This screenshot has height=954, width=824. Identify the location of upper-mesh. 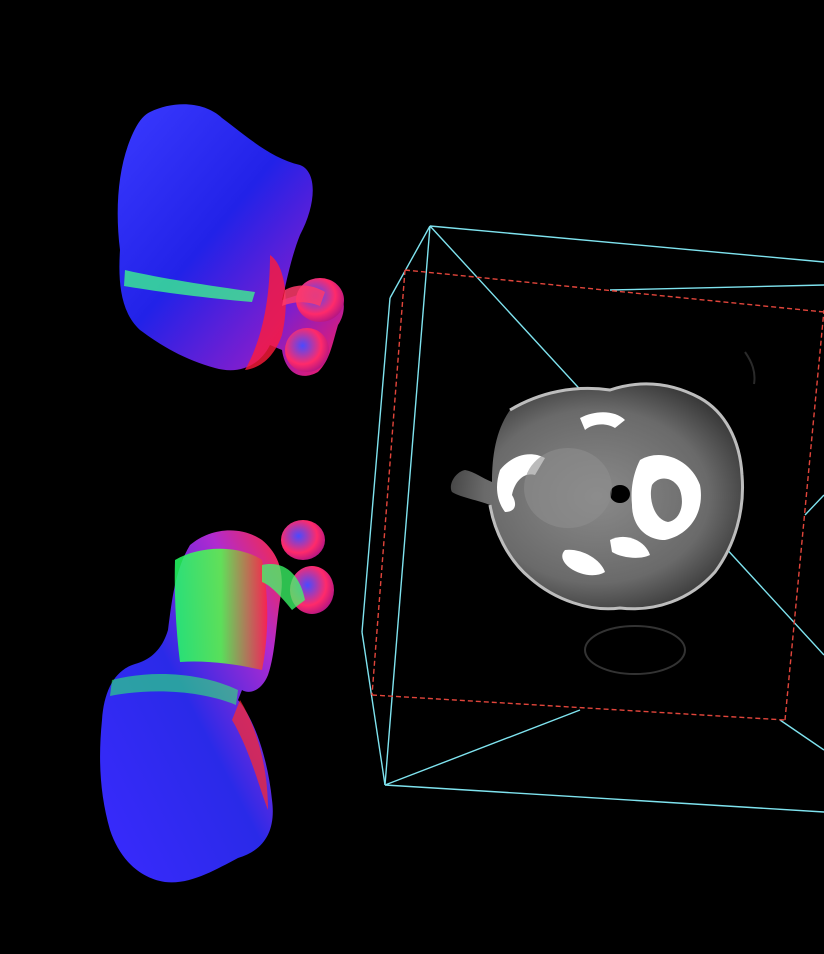
(230, 240).